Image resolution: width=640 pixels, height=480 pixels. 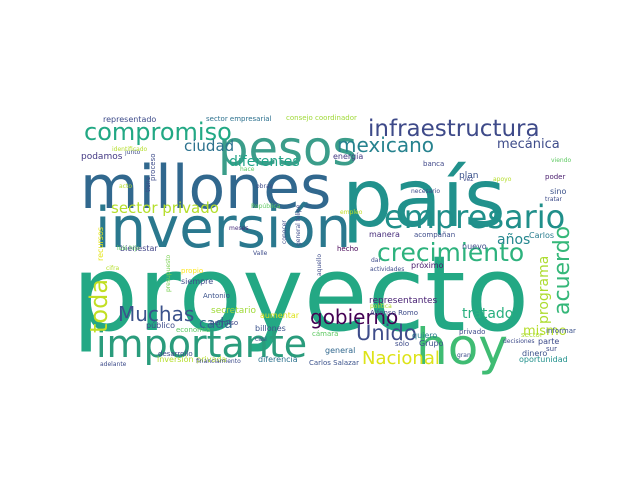 What do you see at coordinates (402, 344) in the screenshot?
I see `word-cloud-word: sólo` at bounding box center [402, 344].